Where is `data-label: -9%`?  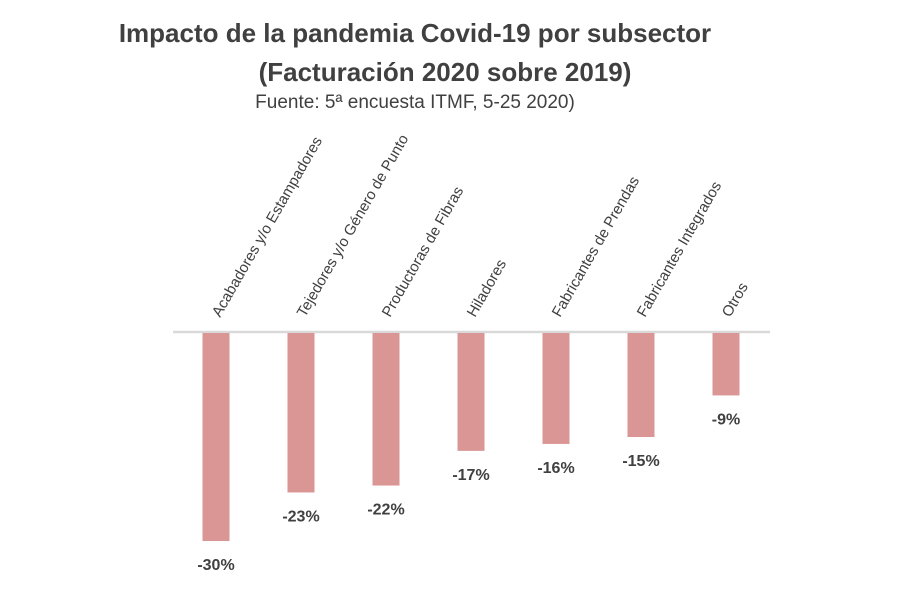
data-label: -9% is located at coordinates (726, 419).